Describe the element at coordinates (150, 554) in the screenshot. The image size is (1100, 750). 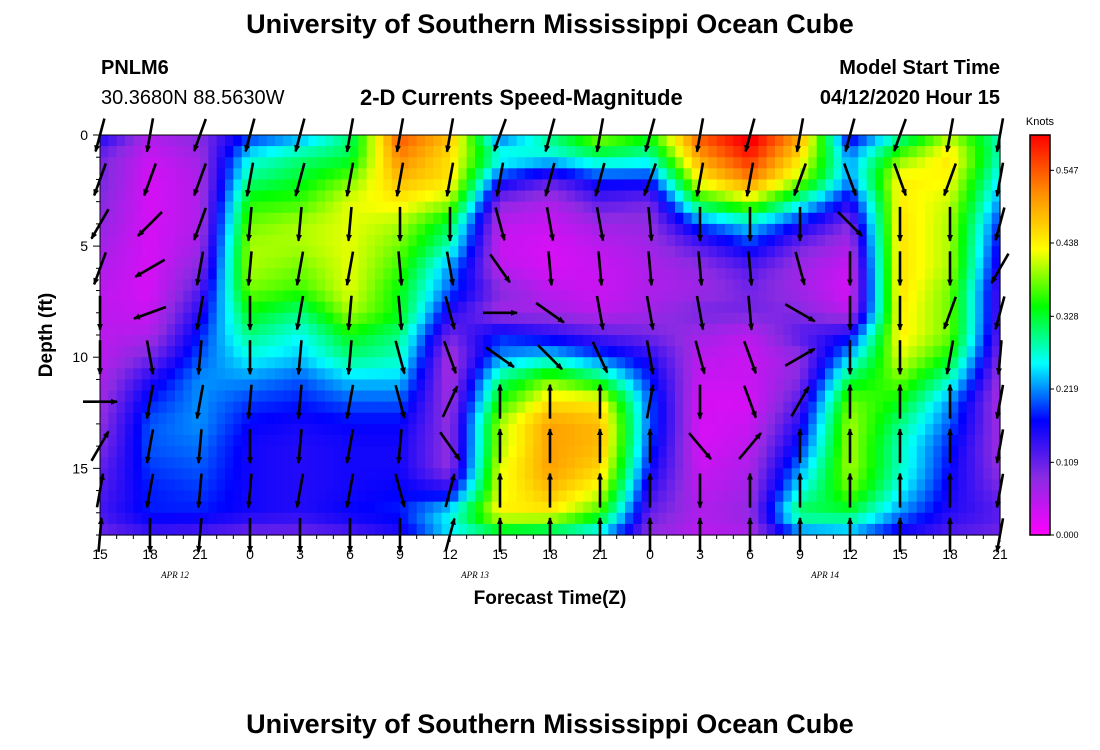
I see `x-tick-label: 18` at that location.